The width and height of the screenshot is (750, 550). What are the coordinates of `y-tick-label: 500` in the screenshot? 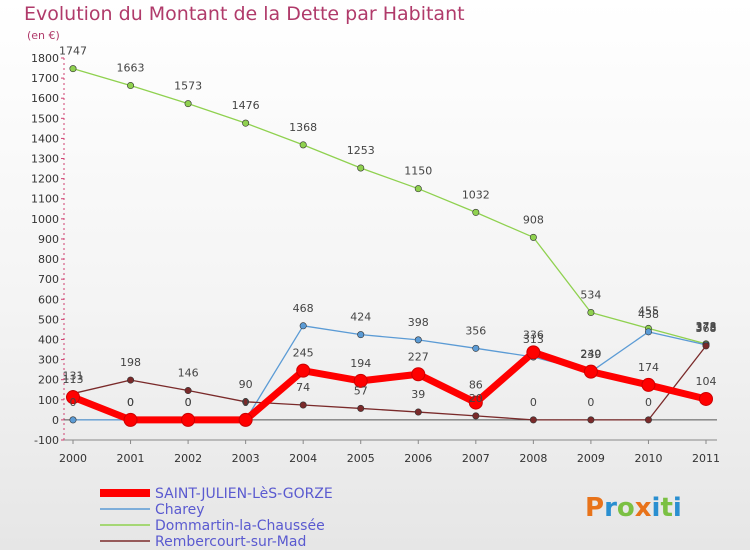 It's located at (48, 319).